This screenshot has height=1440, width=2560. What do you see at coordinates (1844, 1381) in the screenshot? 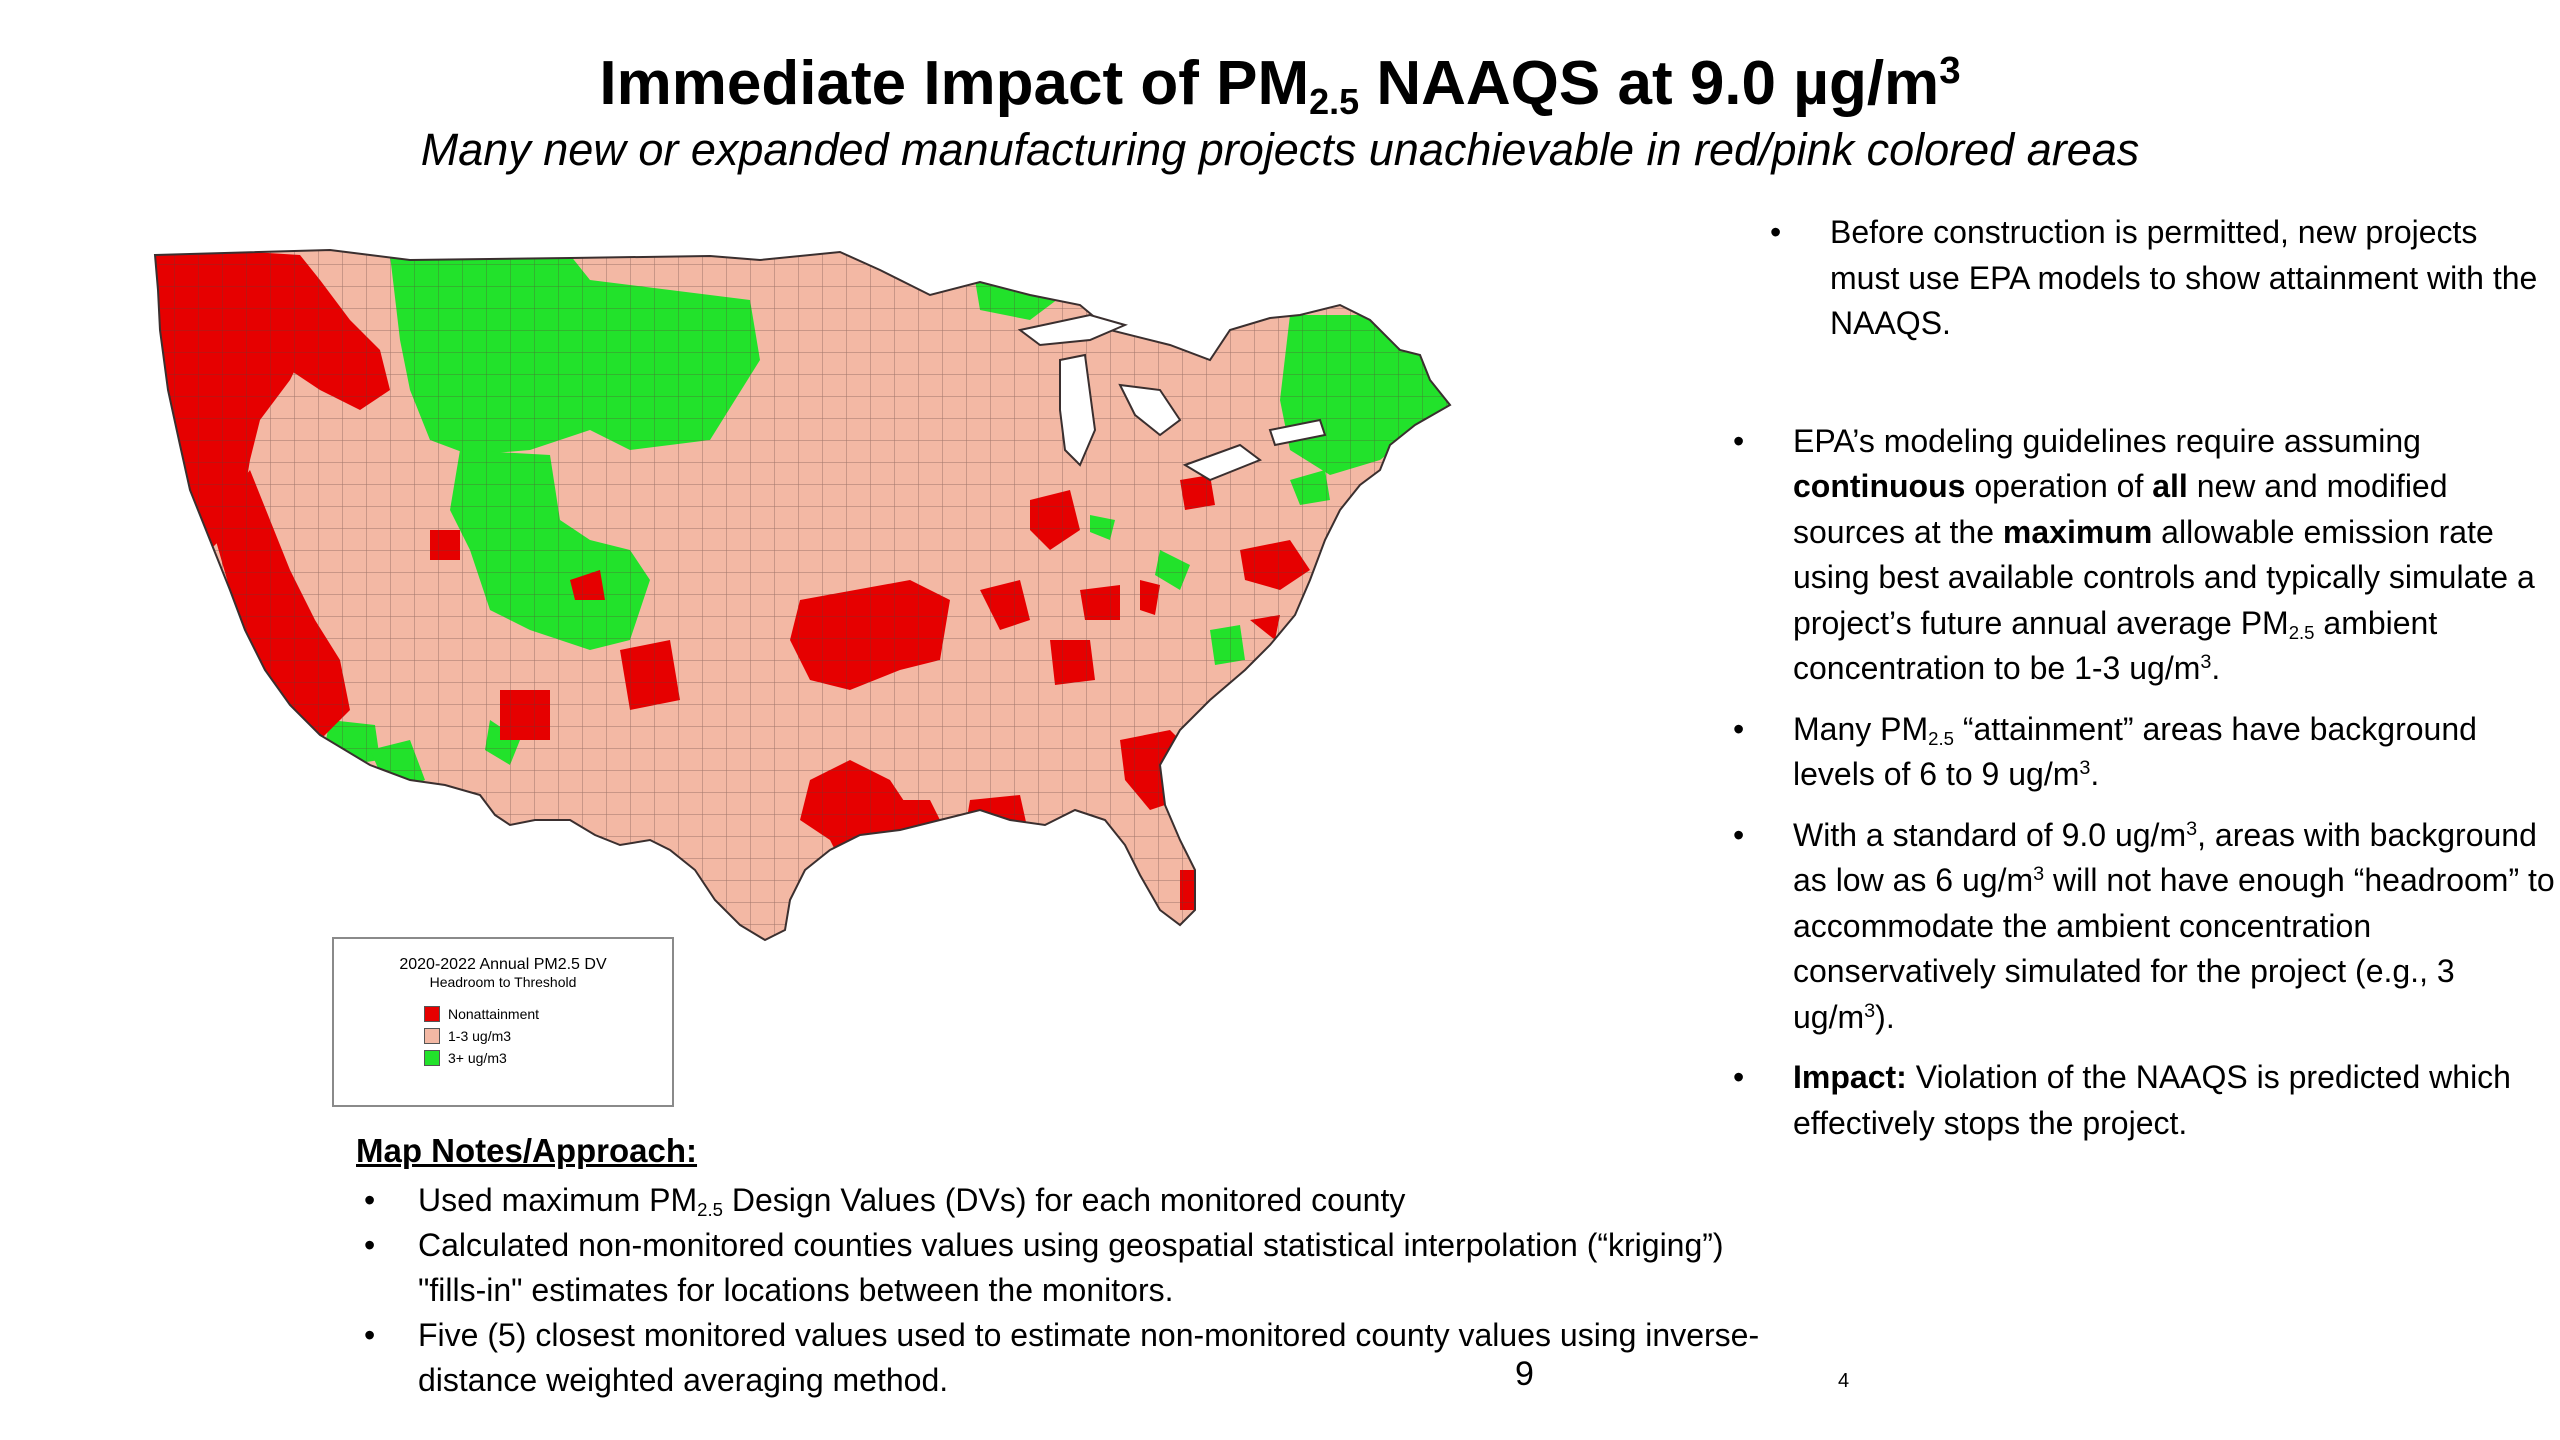
I see `small-page-number: 4` at bounding box center [1844, 1381].